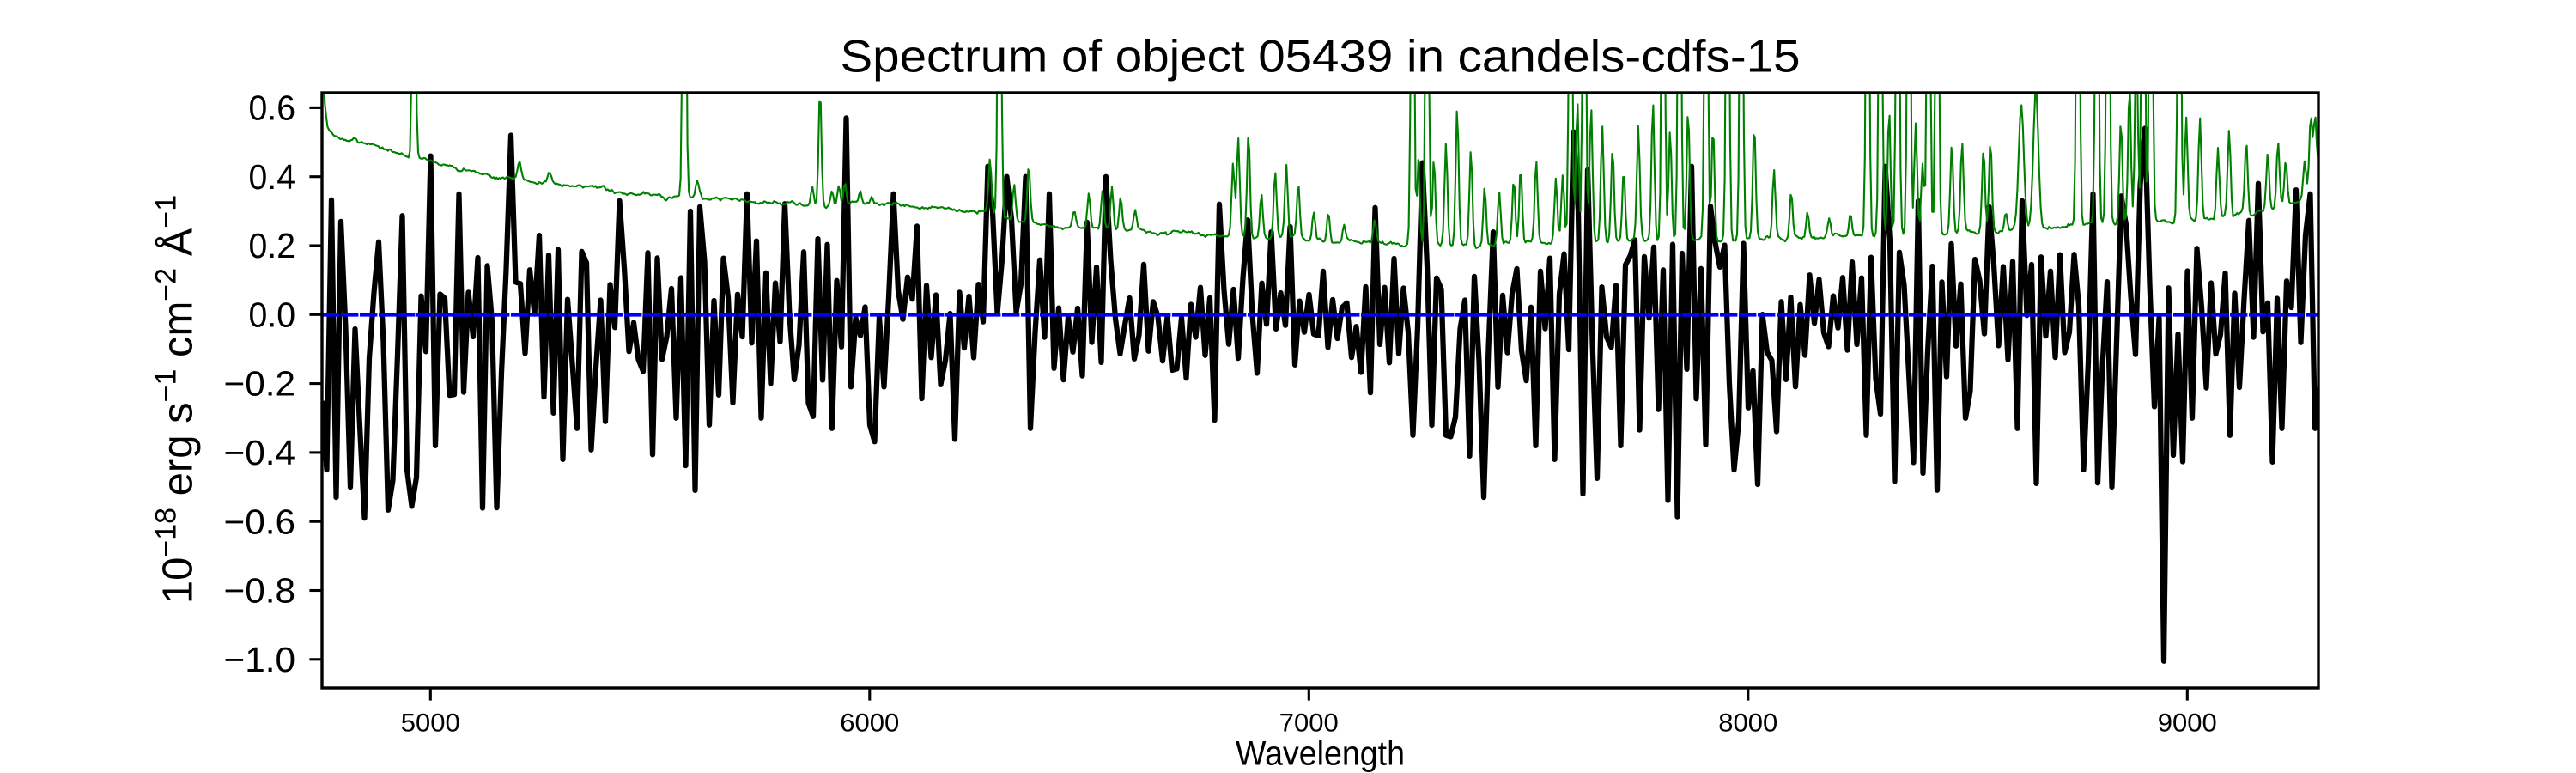 The height and width of the screenshot is (773, 2576). What do you see at coordinates (1320, 754) in the screenshot?
I see `svg-text: Wavelength` at bounding box center [1320, 754].